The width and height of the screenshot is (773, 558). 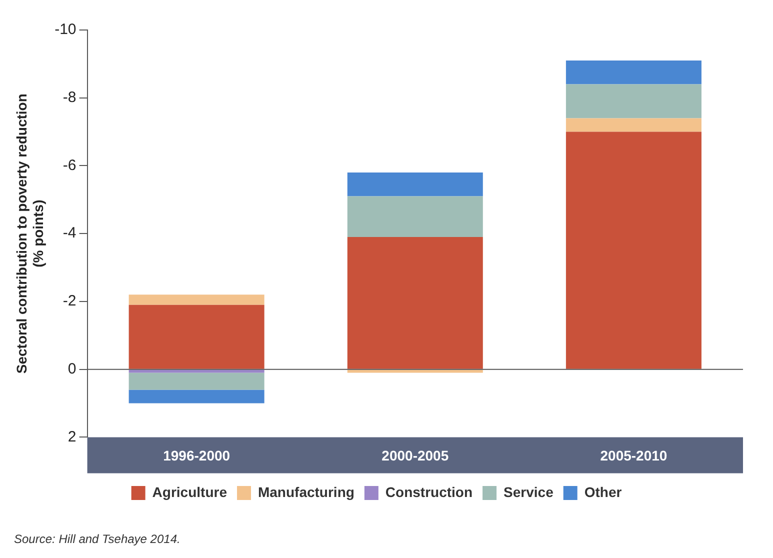 What do you see at coordinates (69, 97) in the screenshot?
I see `y-tick-label: -8` at bounding box center [69, 97].